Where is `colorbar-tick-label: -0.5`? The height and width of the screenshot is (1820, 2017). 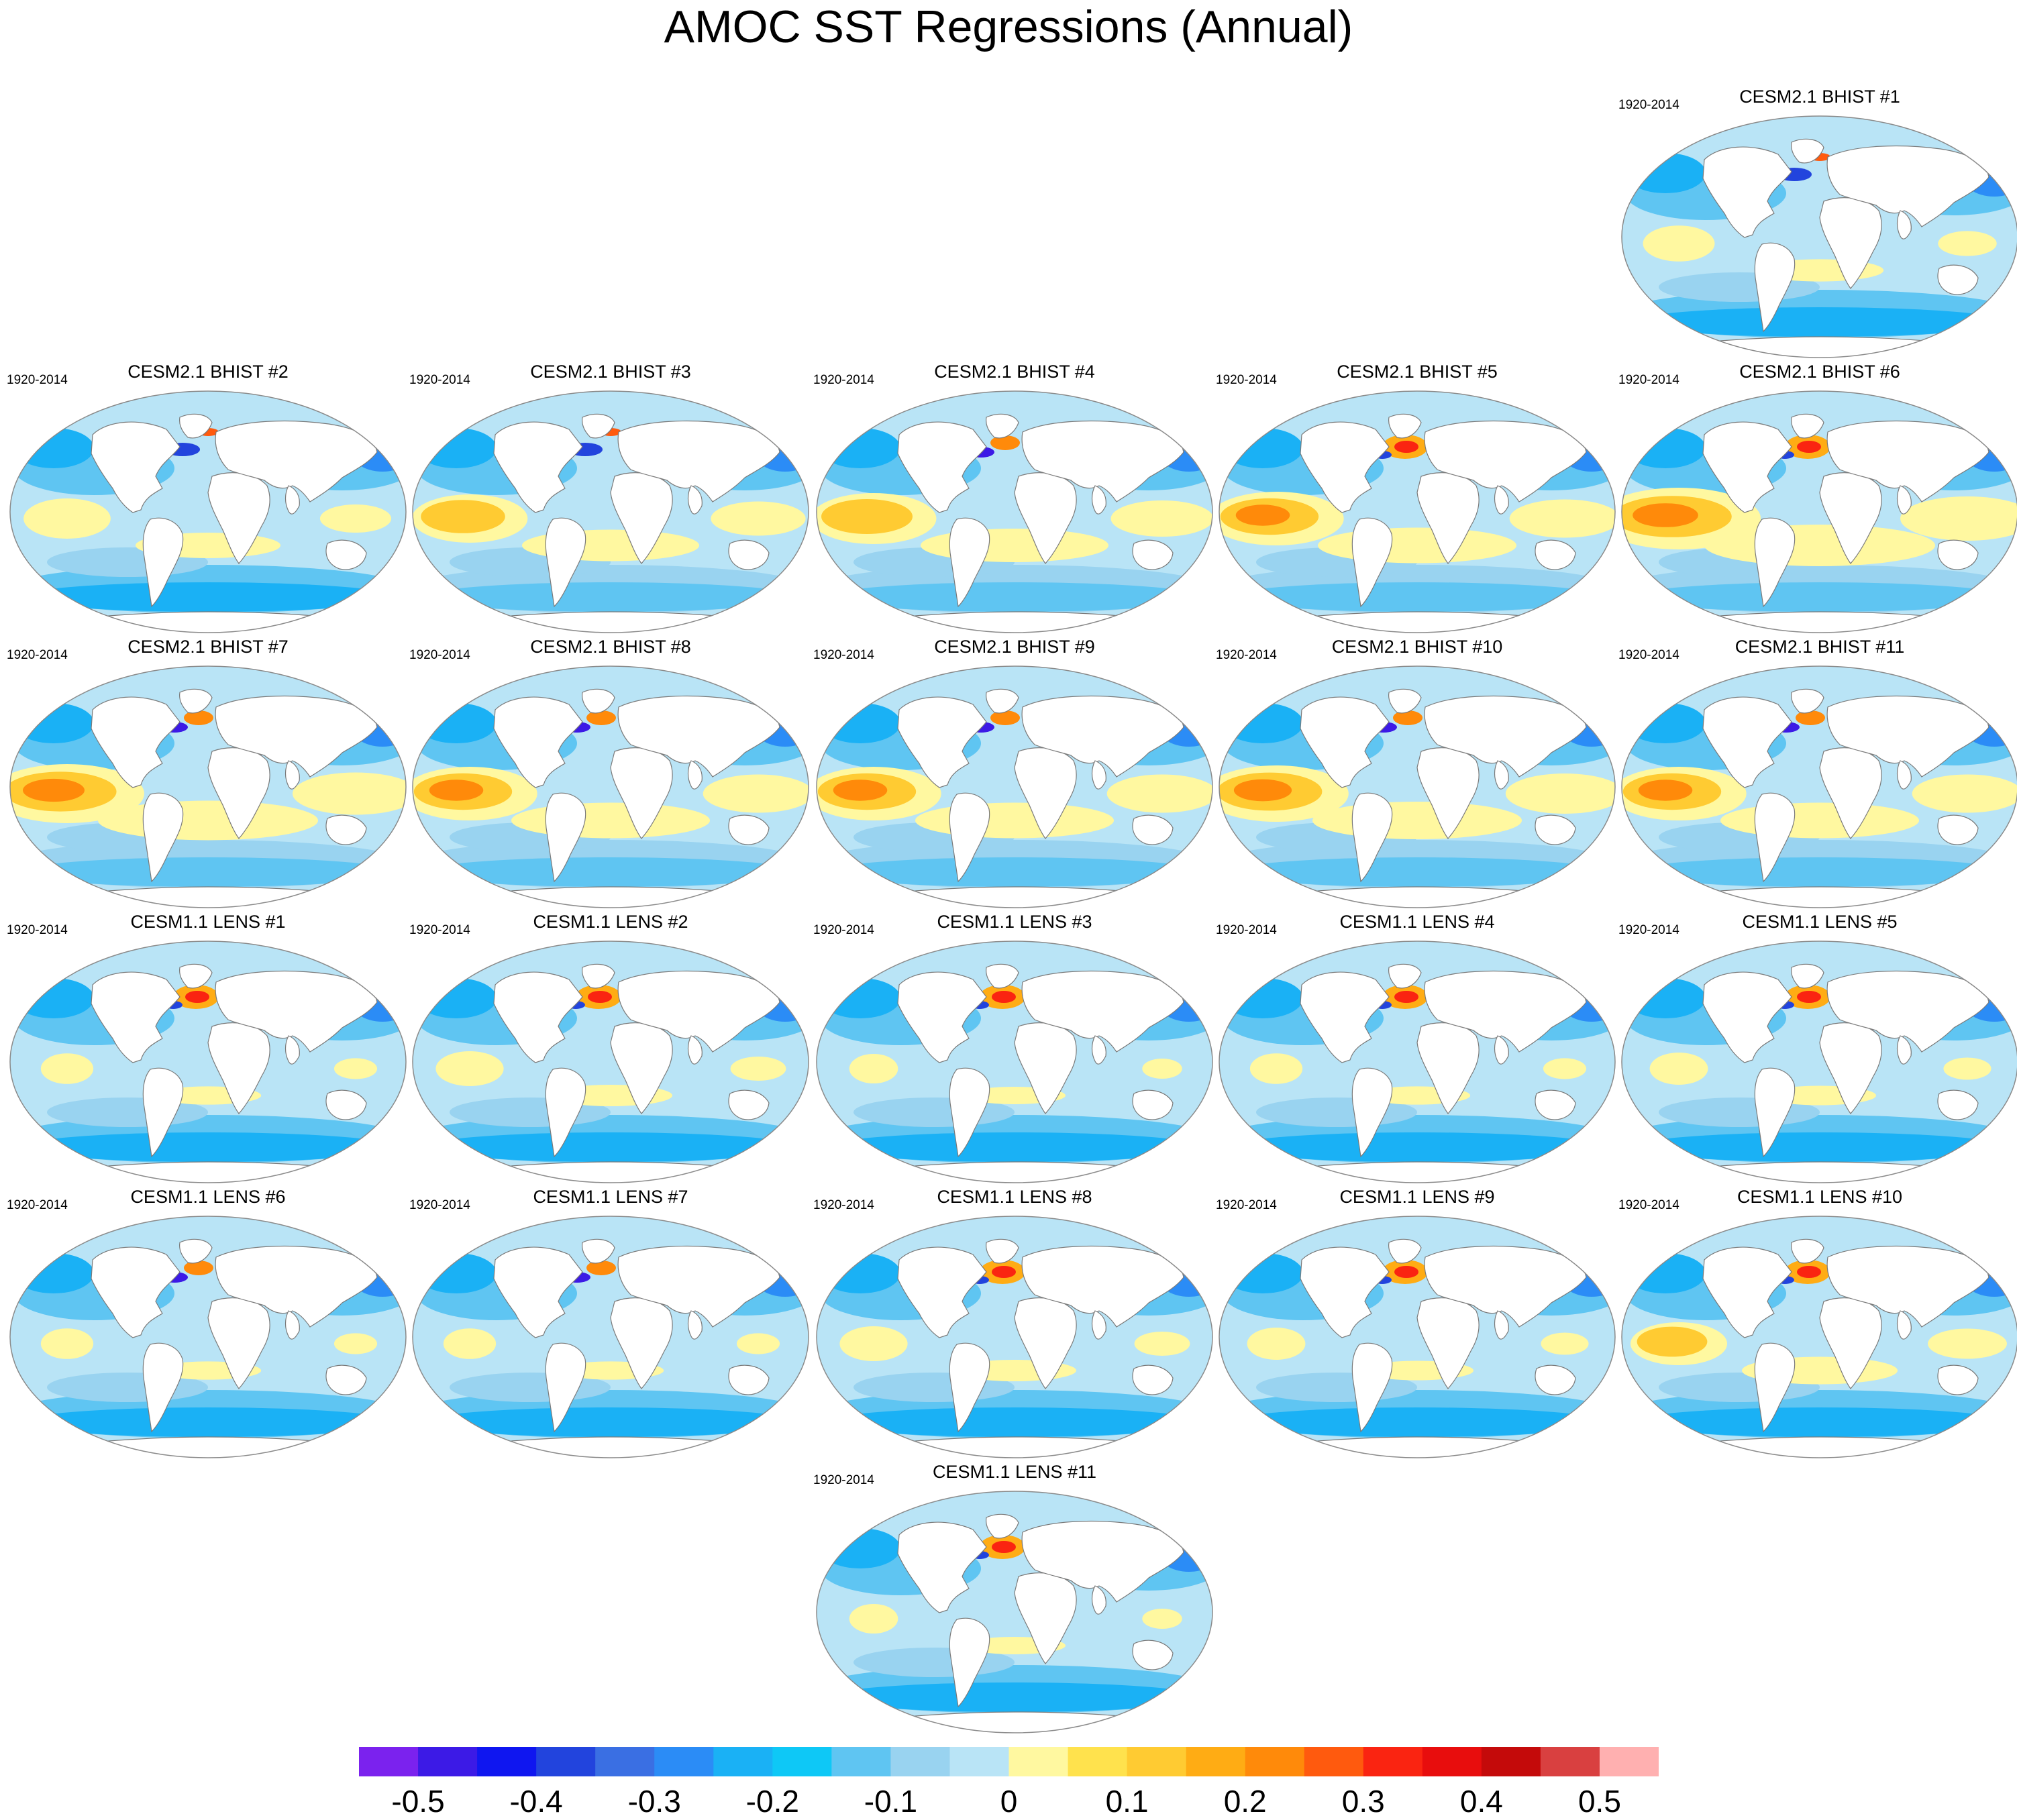 colorbar-tick-label: -0.5 is located at coordinates (418, 1802).